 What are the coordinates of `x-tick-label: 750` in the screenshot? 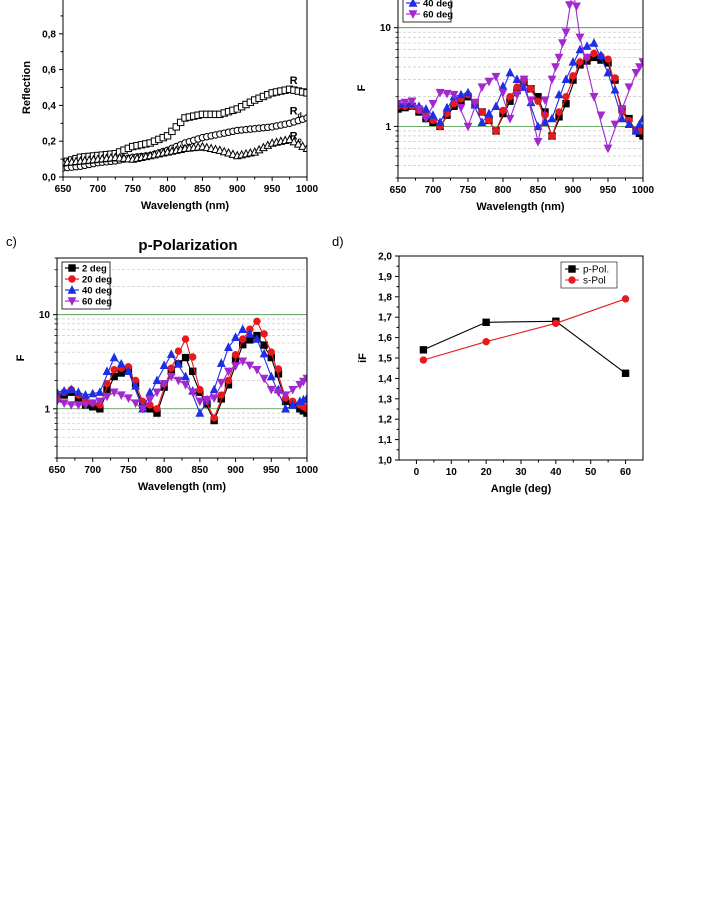 It's located at (128, 470).